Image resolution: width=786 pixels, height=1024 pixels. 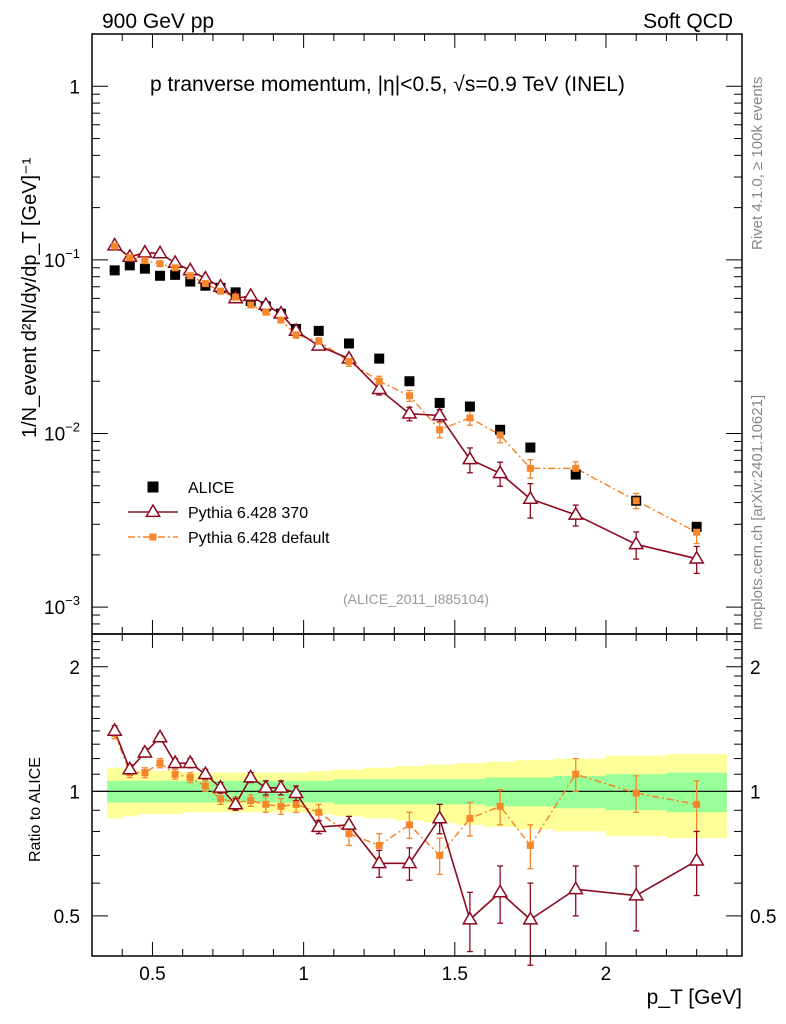 I want to click on x-tick-label: 2, so click(x=606, y=974).